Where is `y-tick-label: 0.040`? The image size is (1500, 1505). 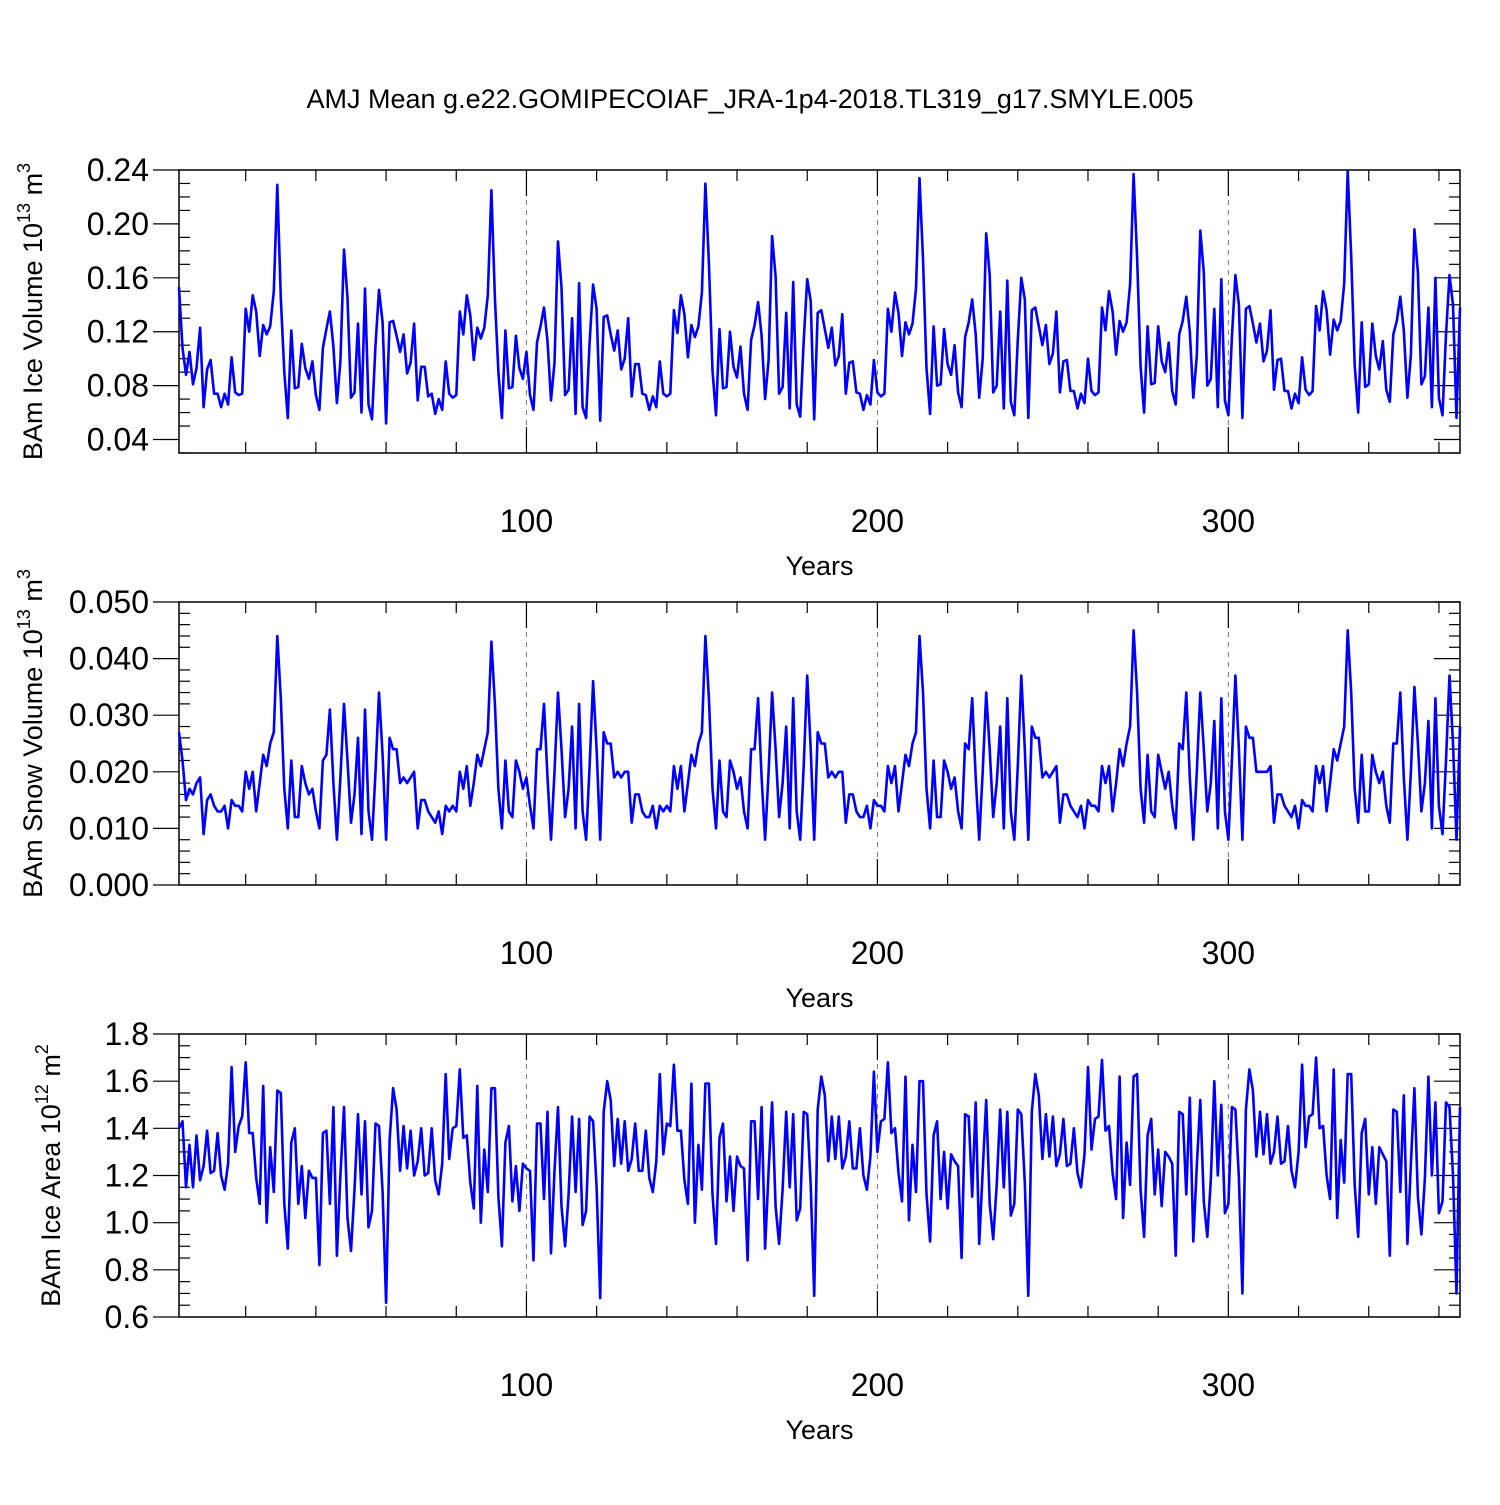 y-tick-label: 0.040 is located at coordinates (109, 659).